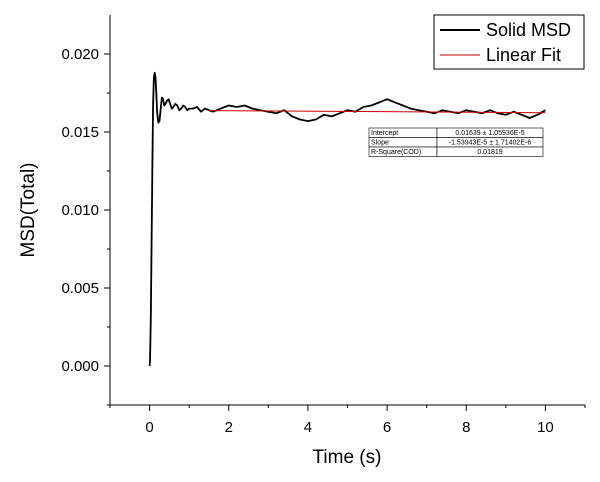 The width and height of the screenshot is (600, 482). What do you see at coordinates (347, 420) in the screenshot?
I see `x-ticks: 0 2 4 6 8 10` at bounding box center [347, 420].